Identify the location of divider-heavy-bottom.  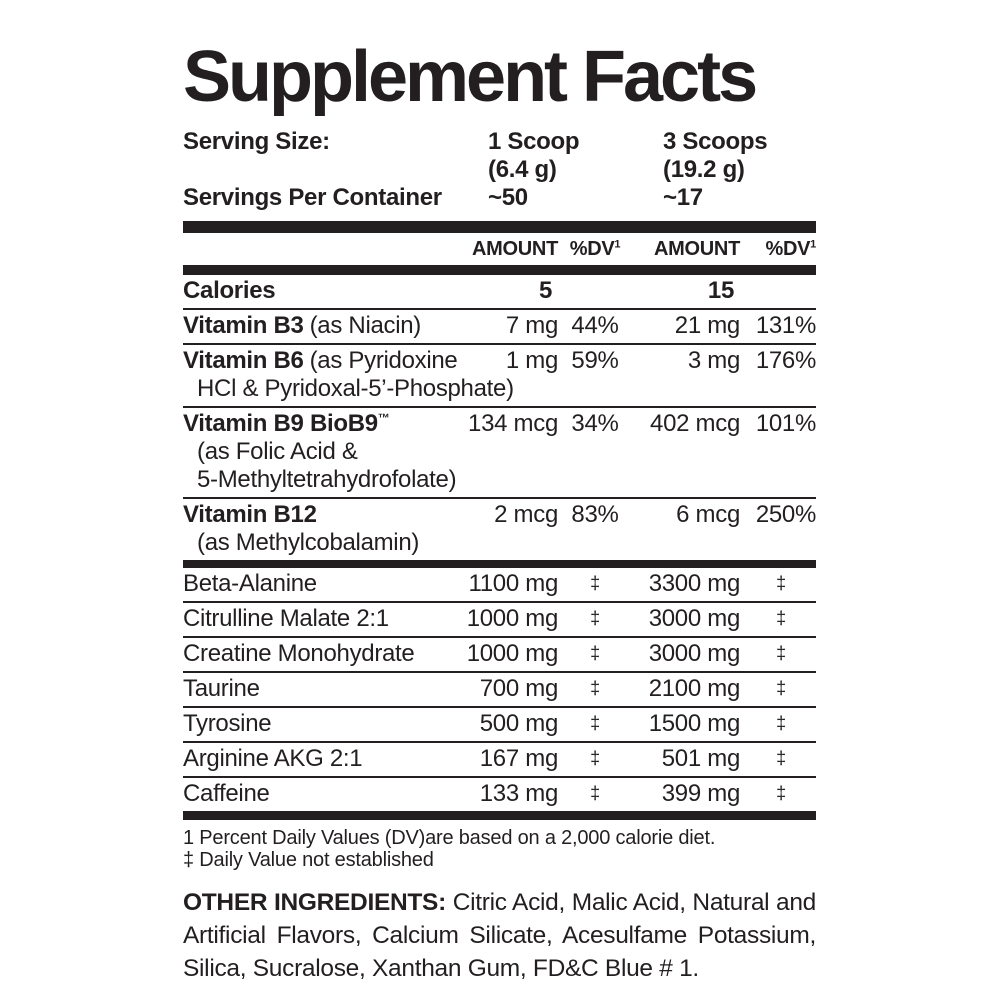
(499, 815).